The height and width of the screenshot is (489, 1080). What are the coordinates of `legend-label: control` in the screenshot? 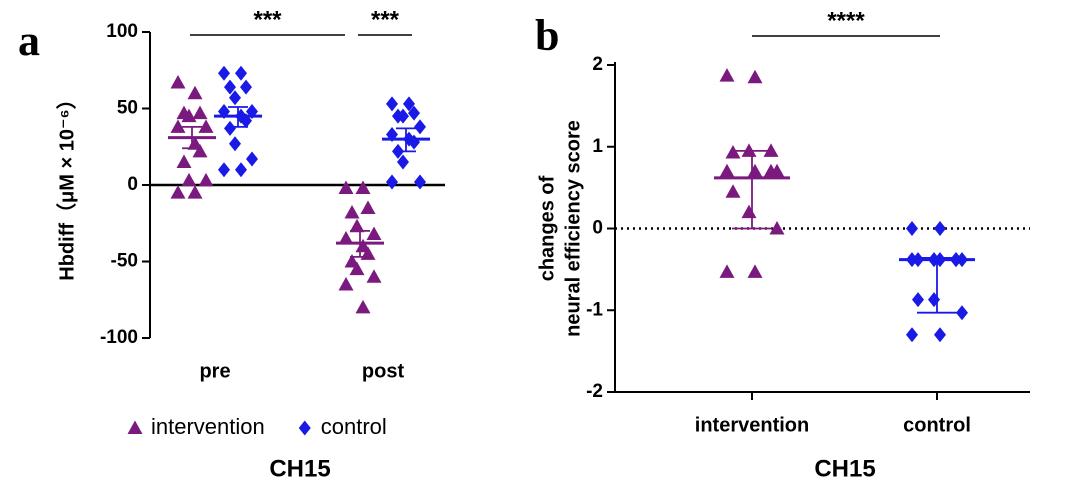 It's located at (354, 426).